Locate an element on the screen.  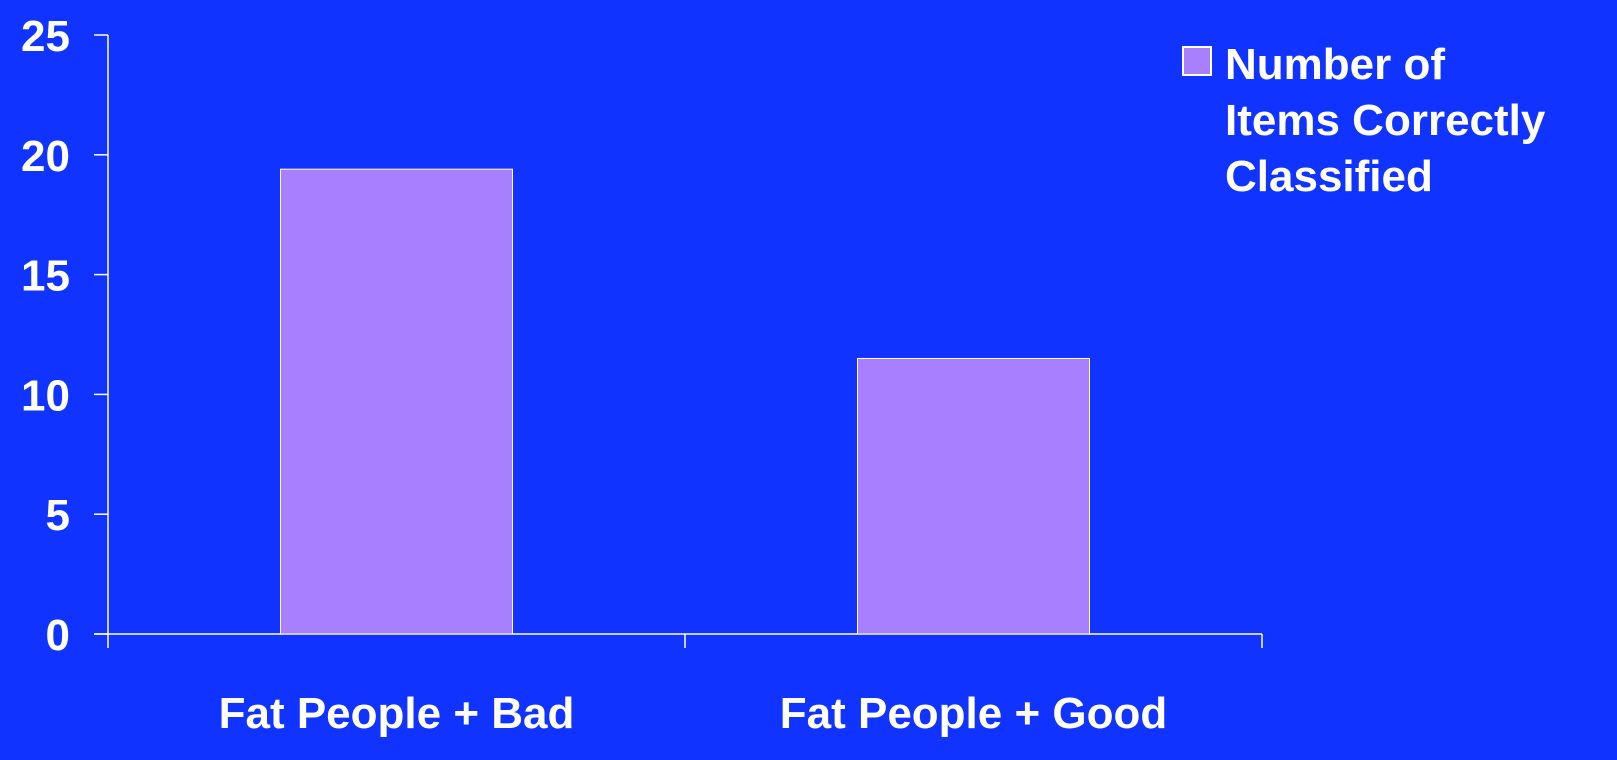
legend-label: Items Correctly is located at coordinates (1385, 120).